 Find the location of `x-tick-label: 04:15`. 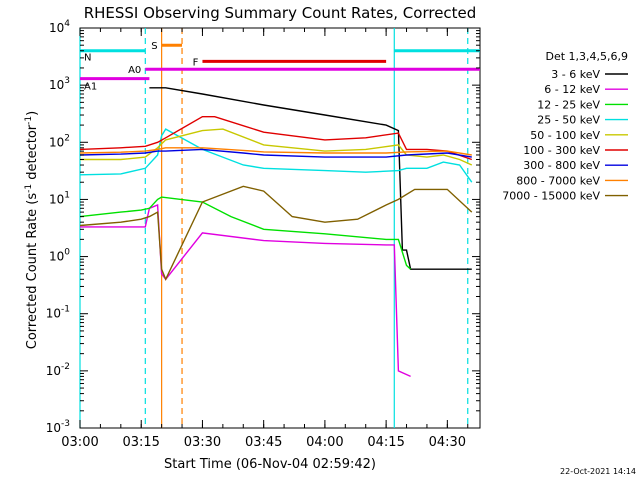

x-tick-label: 04:15 is located at coordinates (385, 442).